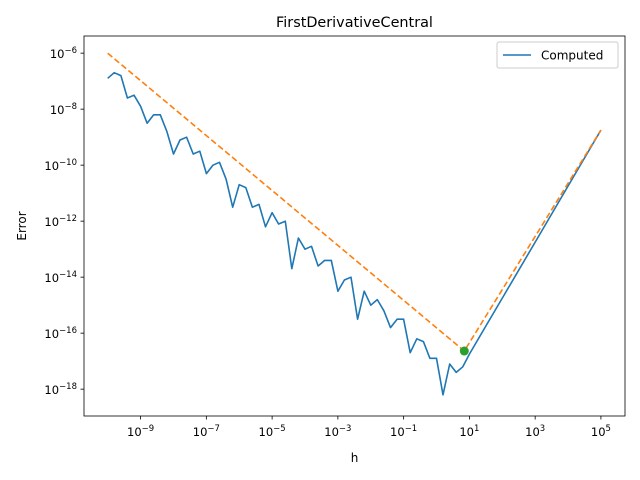 This screenshot has width=640, height=480. I want to click on legend-label-computed: Computed, so click(572, 56).